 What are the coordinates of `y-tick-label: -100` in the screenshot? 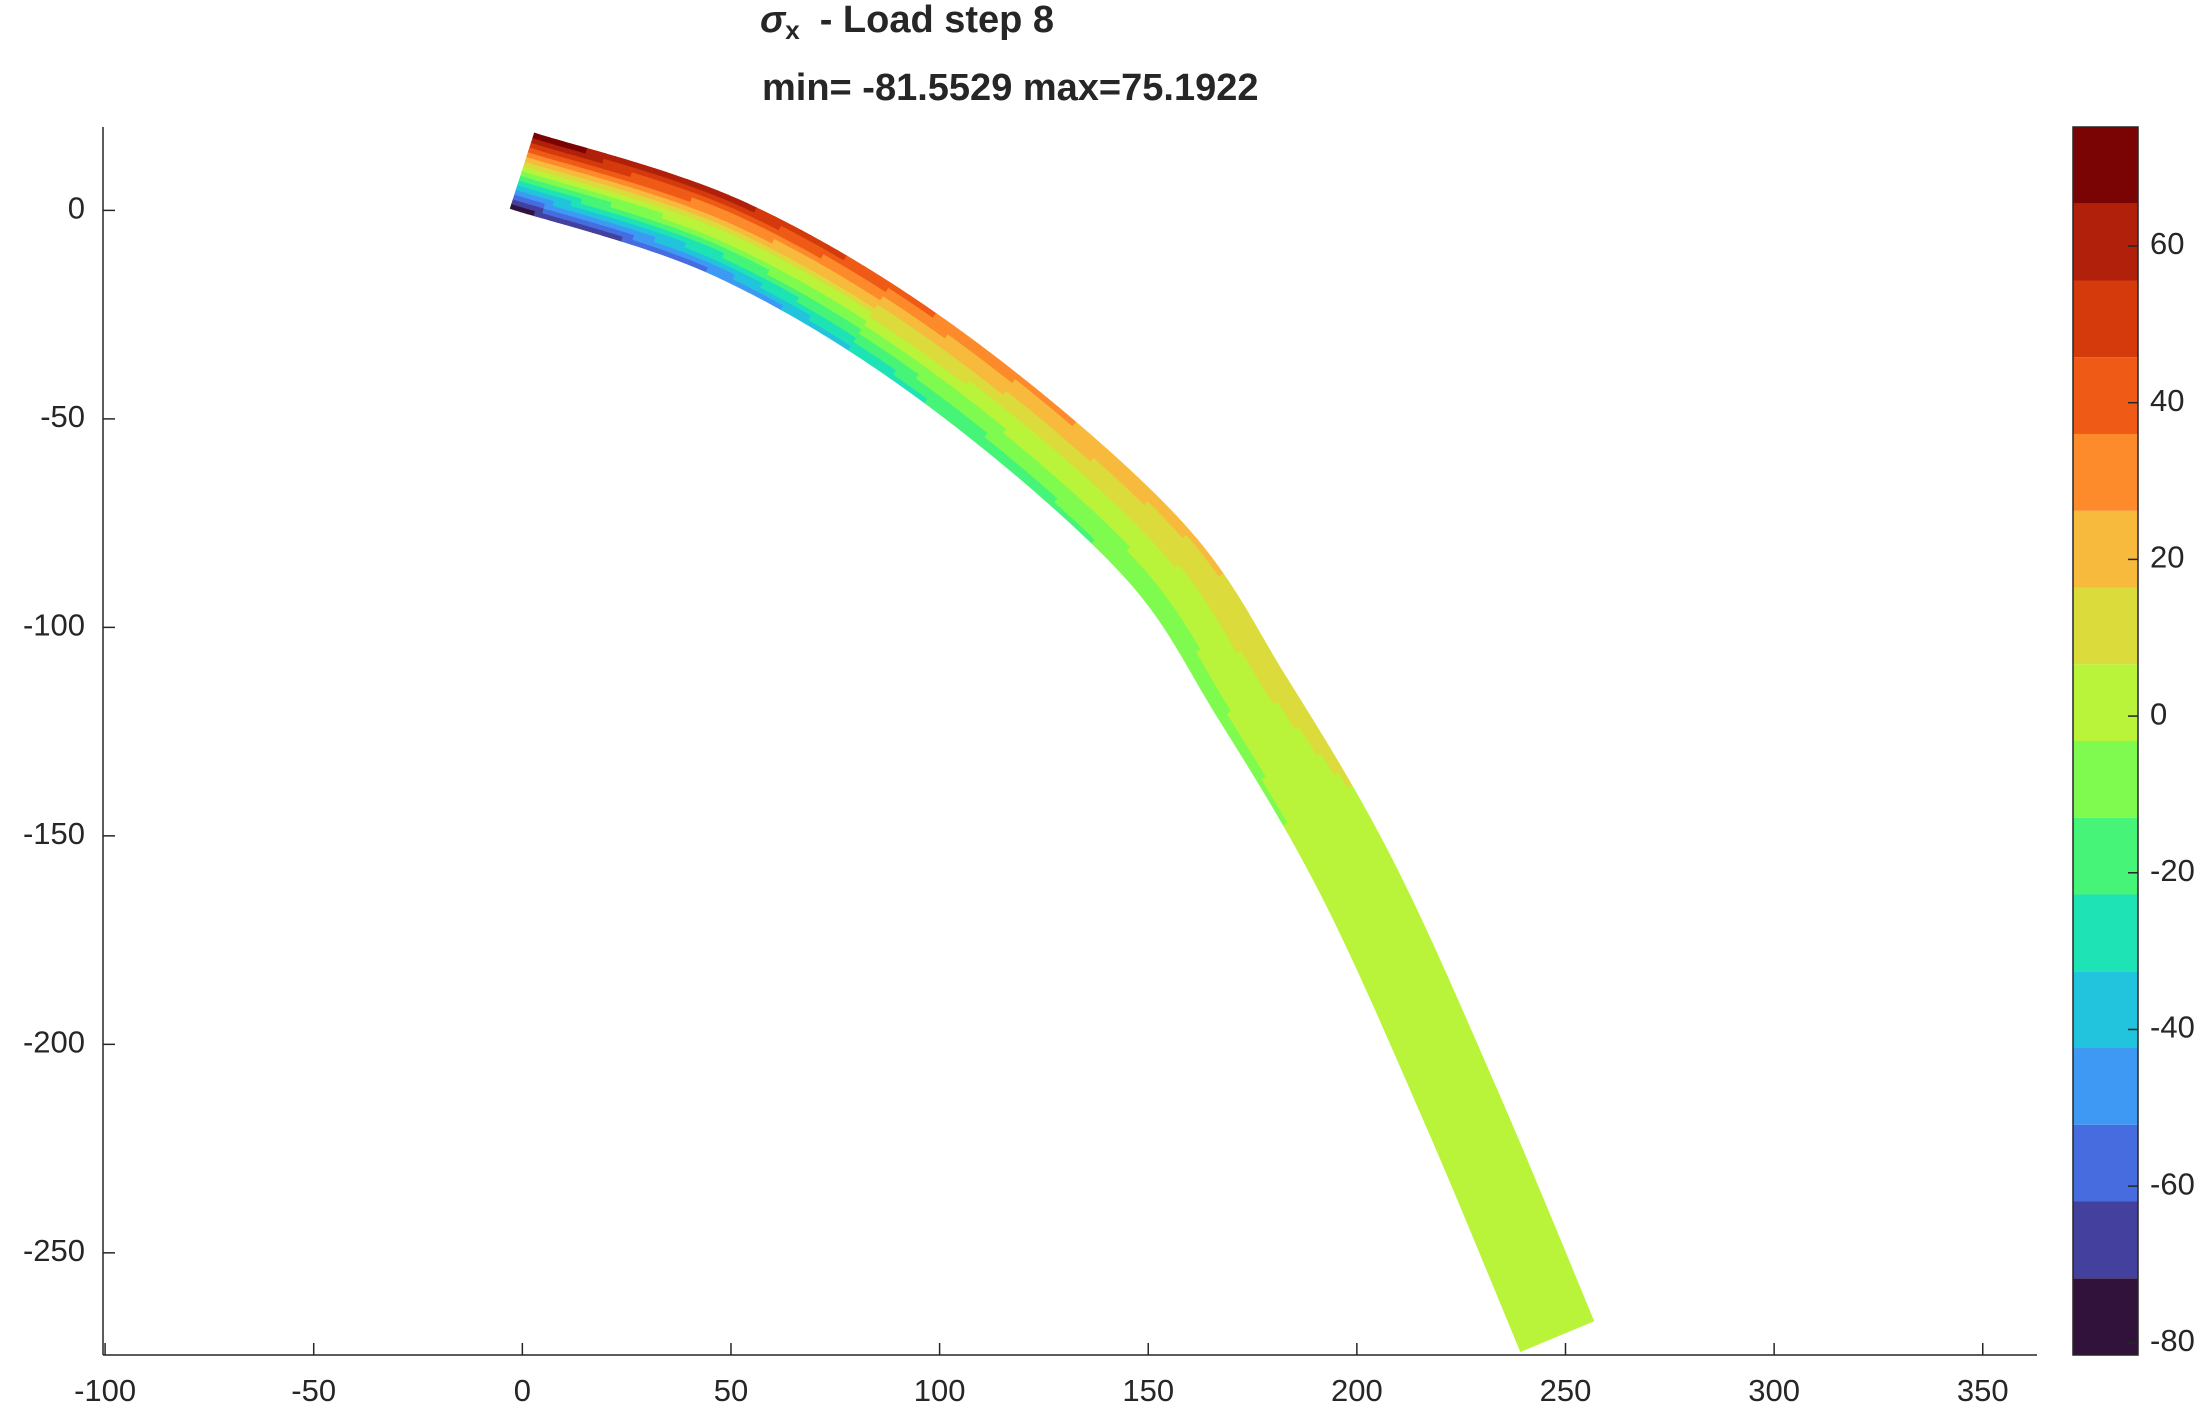 It's located at (54, 625).